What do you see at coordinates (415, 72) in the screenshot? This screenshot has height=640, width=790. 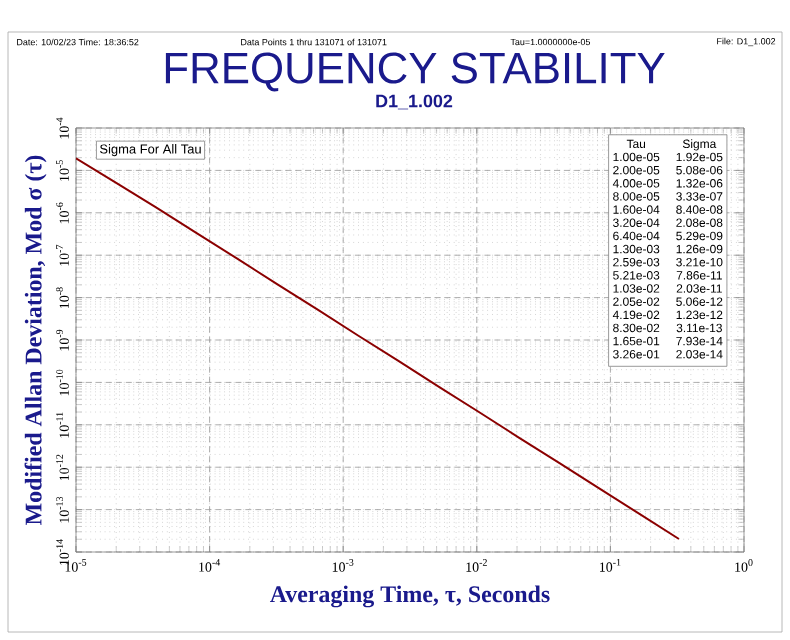 I see `chart-title: FREQUENCY STABILITY` at bounding box center [415, 72].